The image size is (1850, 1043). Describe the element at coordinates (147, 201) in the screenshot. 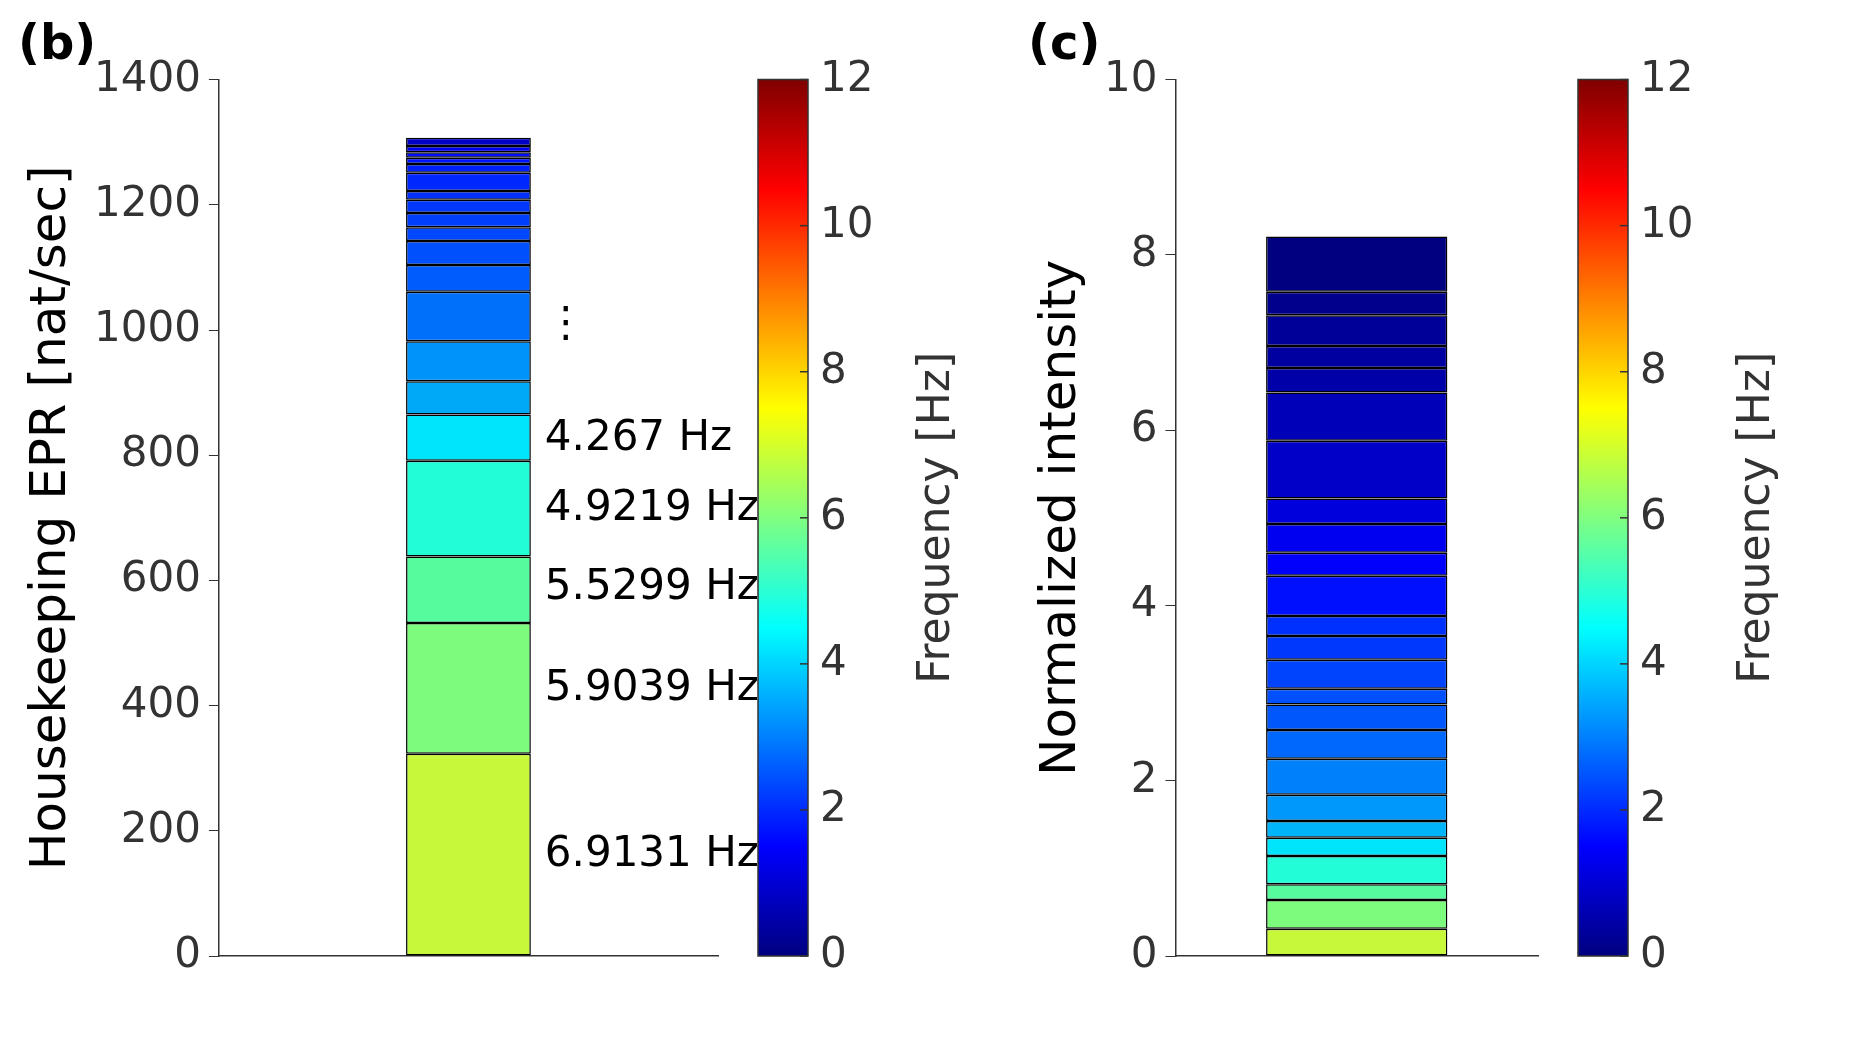

I see `y-tick-label: 1200` at that location.